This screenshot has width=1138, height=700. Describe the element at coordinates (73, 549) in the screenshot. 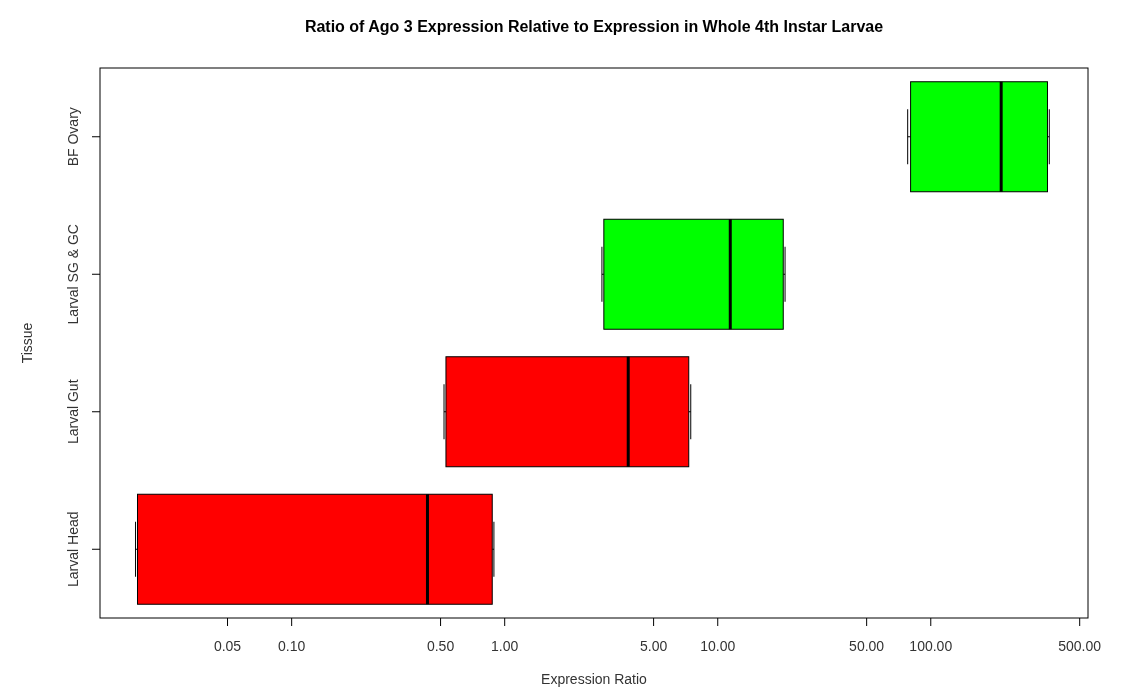

I see `y-tick-label: Larval Head` at that location.